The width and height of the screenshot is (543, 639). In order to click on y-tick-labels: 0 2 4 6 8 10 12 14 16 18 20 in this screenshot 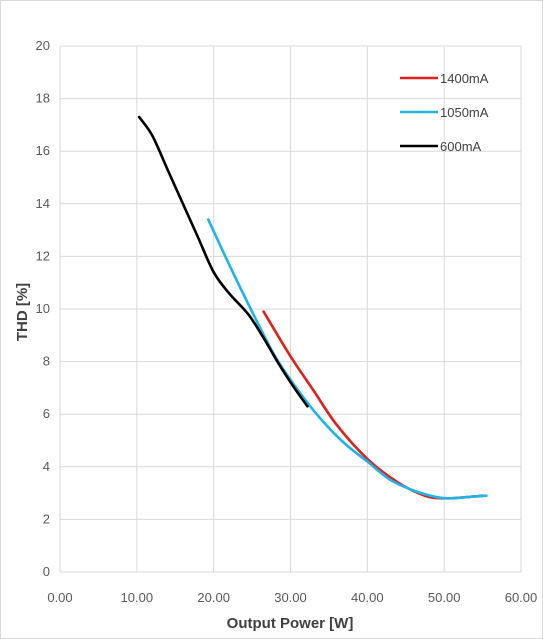, I will do `click(43, 308)`.